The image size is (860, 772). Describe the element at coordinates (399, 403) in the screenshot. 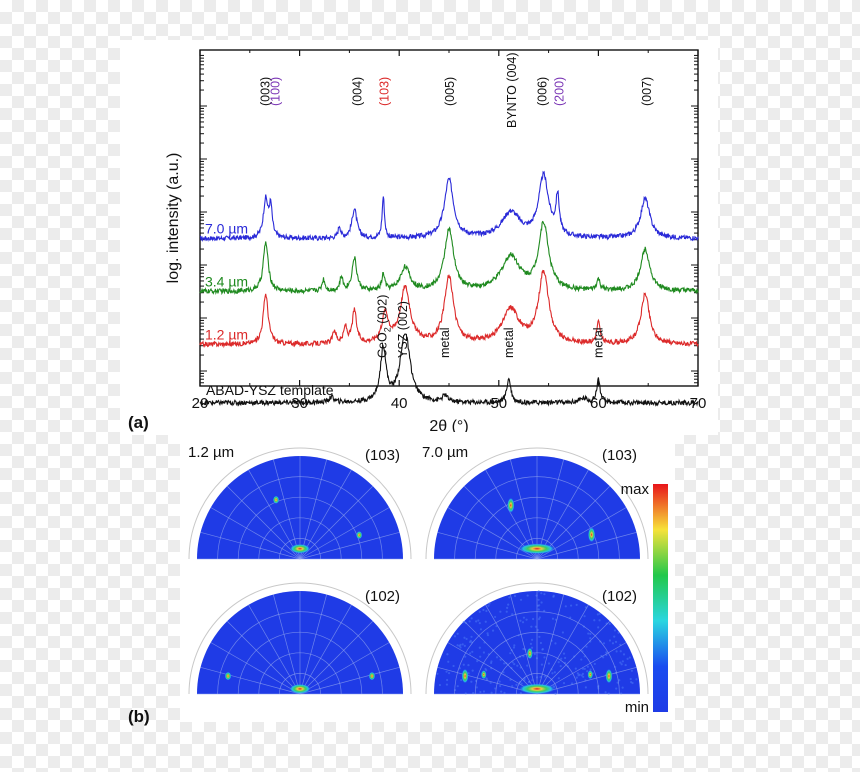

I see `x-tick-label: 40` at that location.